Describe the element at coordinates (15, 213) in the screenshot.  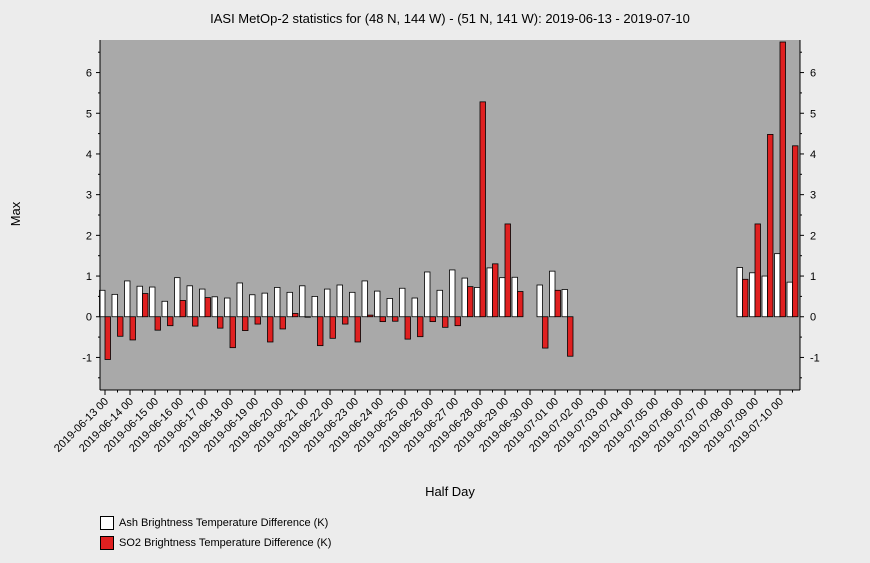
I see `y-axis-label: Max` at that location.